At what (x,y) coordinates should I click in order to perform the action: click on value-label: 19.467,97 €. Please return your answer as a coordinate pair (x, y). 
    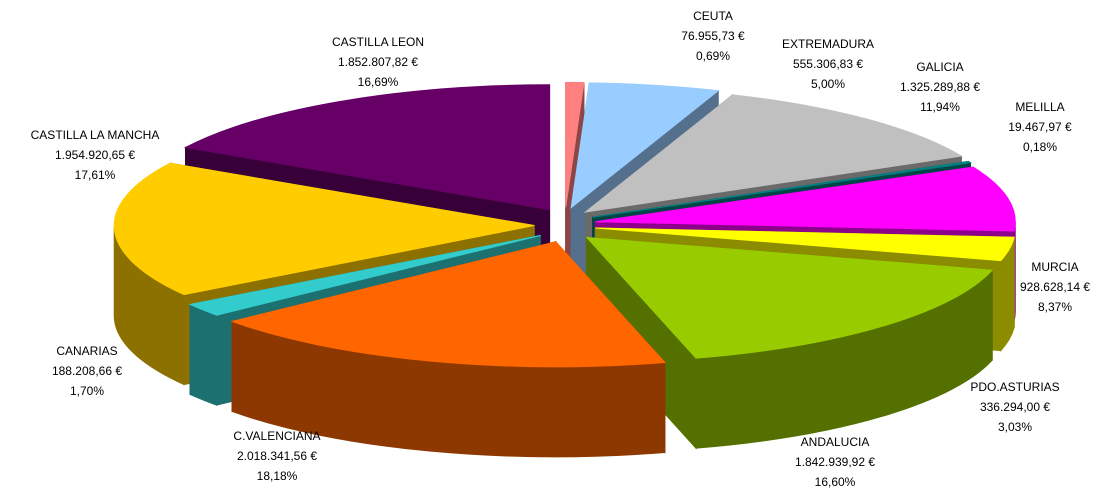
    Looking at the image, I should click on (1040, 127).